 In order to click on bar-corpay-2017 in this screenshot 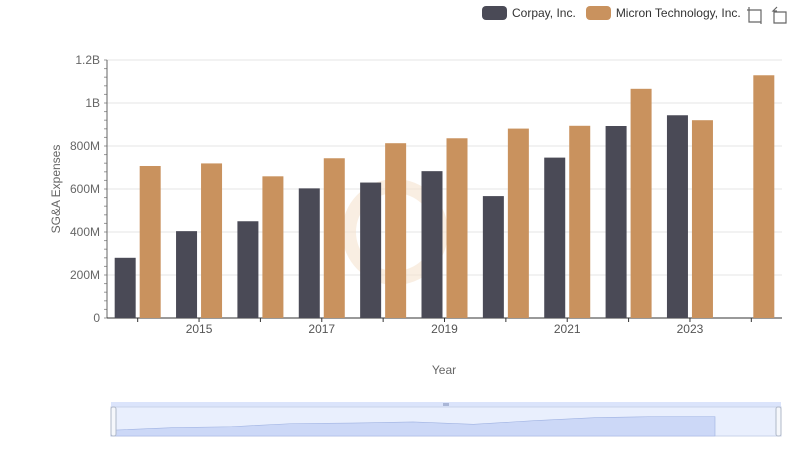, I will do `click(309, 253)`.